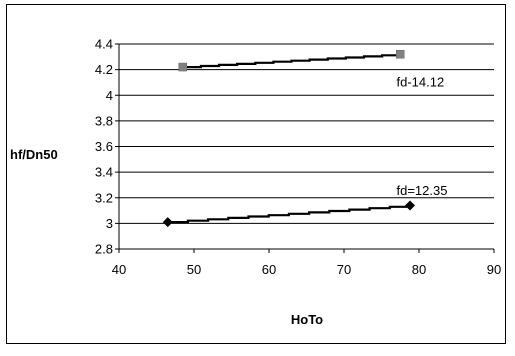  I want to click on x-axis-label: HoTo, so click(307, 319).